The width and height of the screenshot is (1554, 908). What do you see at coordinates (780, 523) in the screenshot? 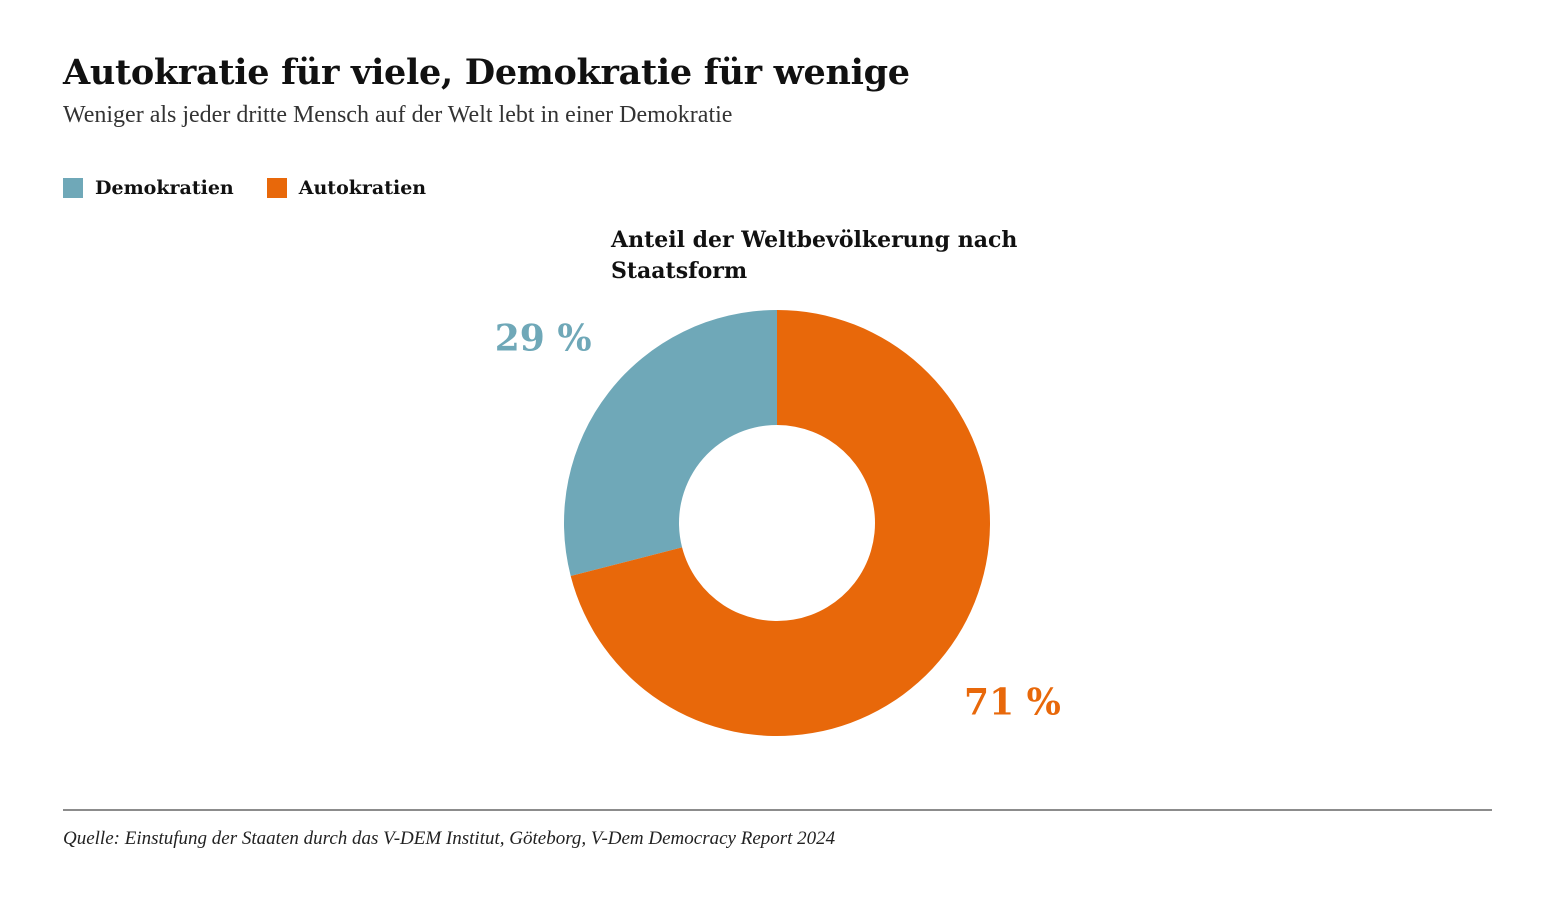
I see `slice-autokratien` at bounding box center [780, 523].